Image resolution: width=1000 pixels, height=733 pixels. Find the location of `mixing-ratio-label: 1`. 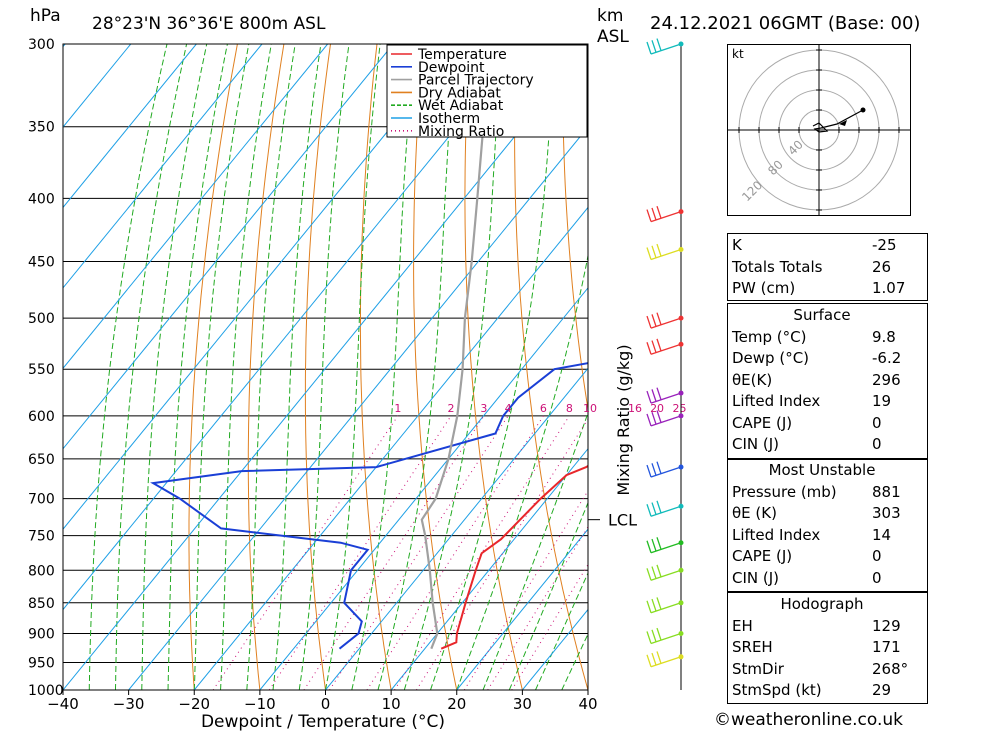

mixing-ratio-label: 1 is located at coordinates (397, 408).